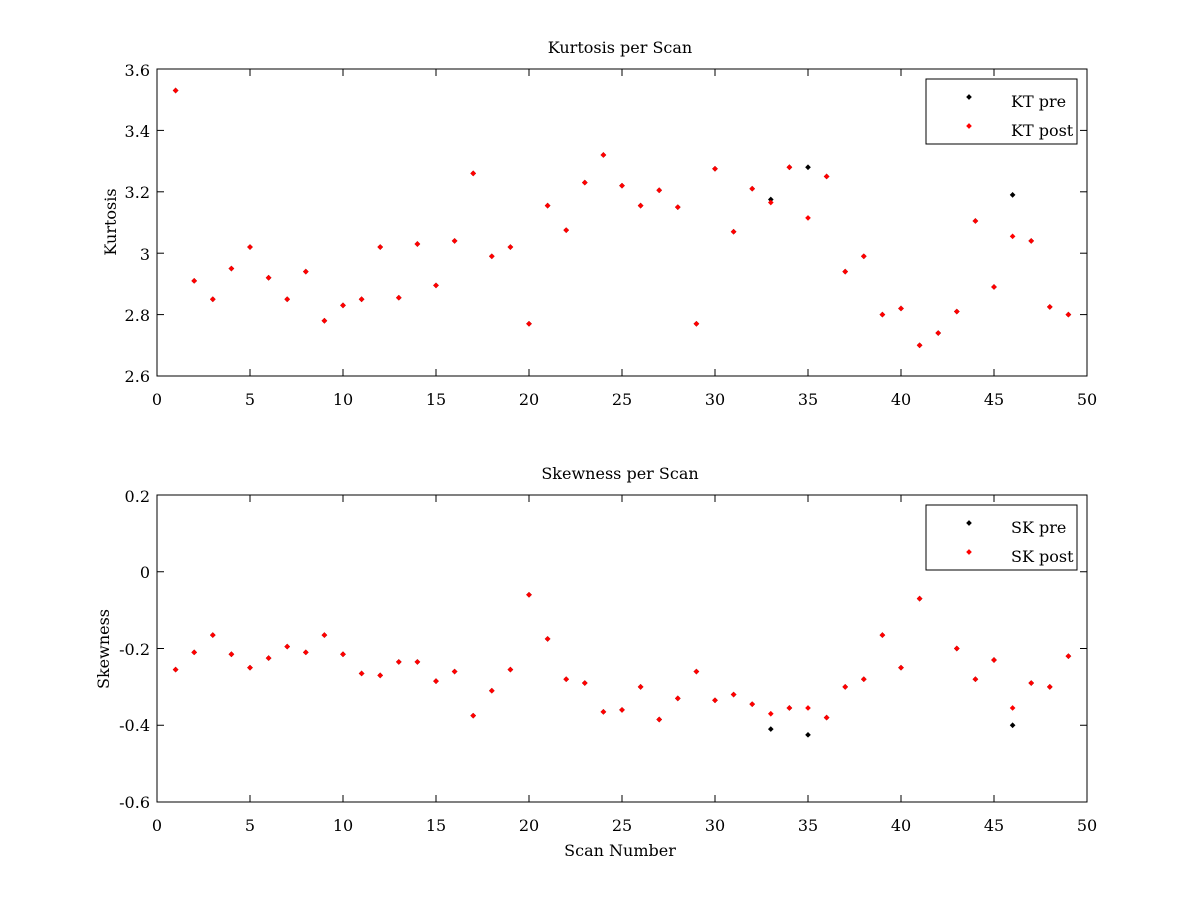  Describe the element at coordinates (1042, 556) in the screenshot. I see `legend-label: SK post` at that location.